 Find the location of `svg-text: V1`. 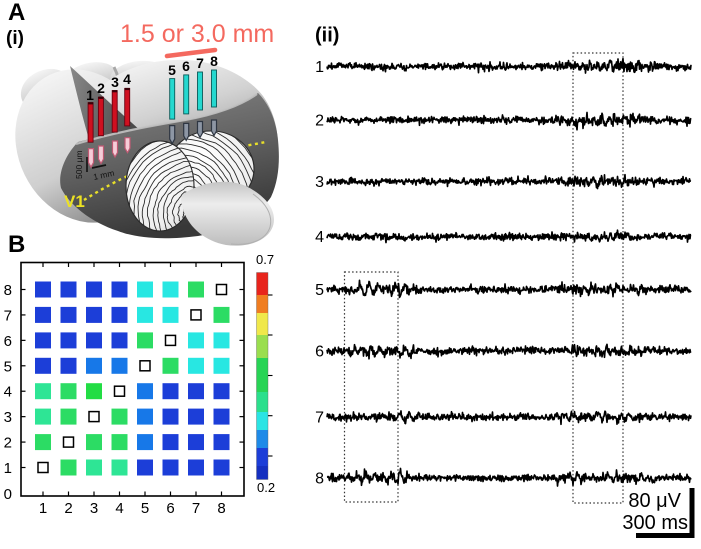

svg-text: V1 is located at coordinates (74, 201).